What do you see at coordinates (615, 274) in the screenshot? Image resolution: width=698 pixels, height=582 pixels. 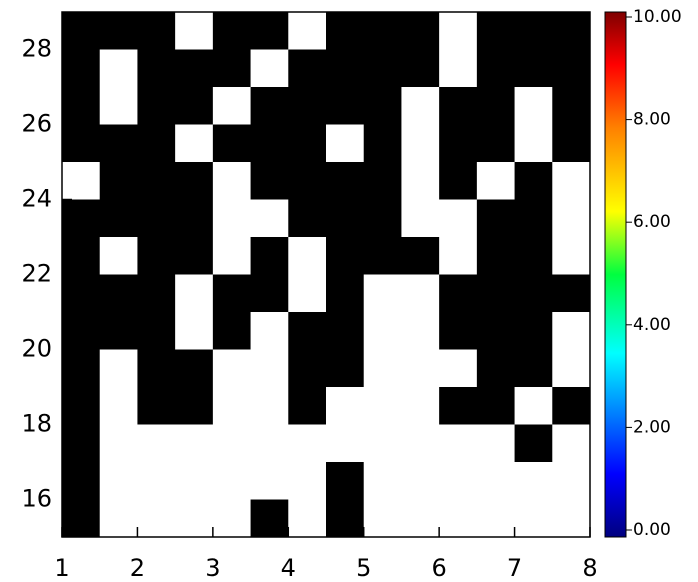 I see `colorbar` at bounding box center [615, 274].